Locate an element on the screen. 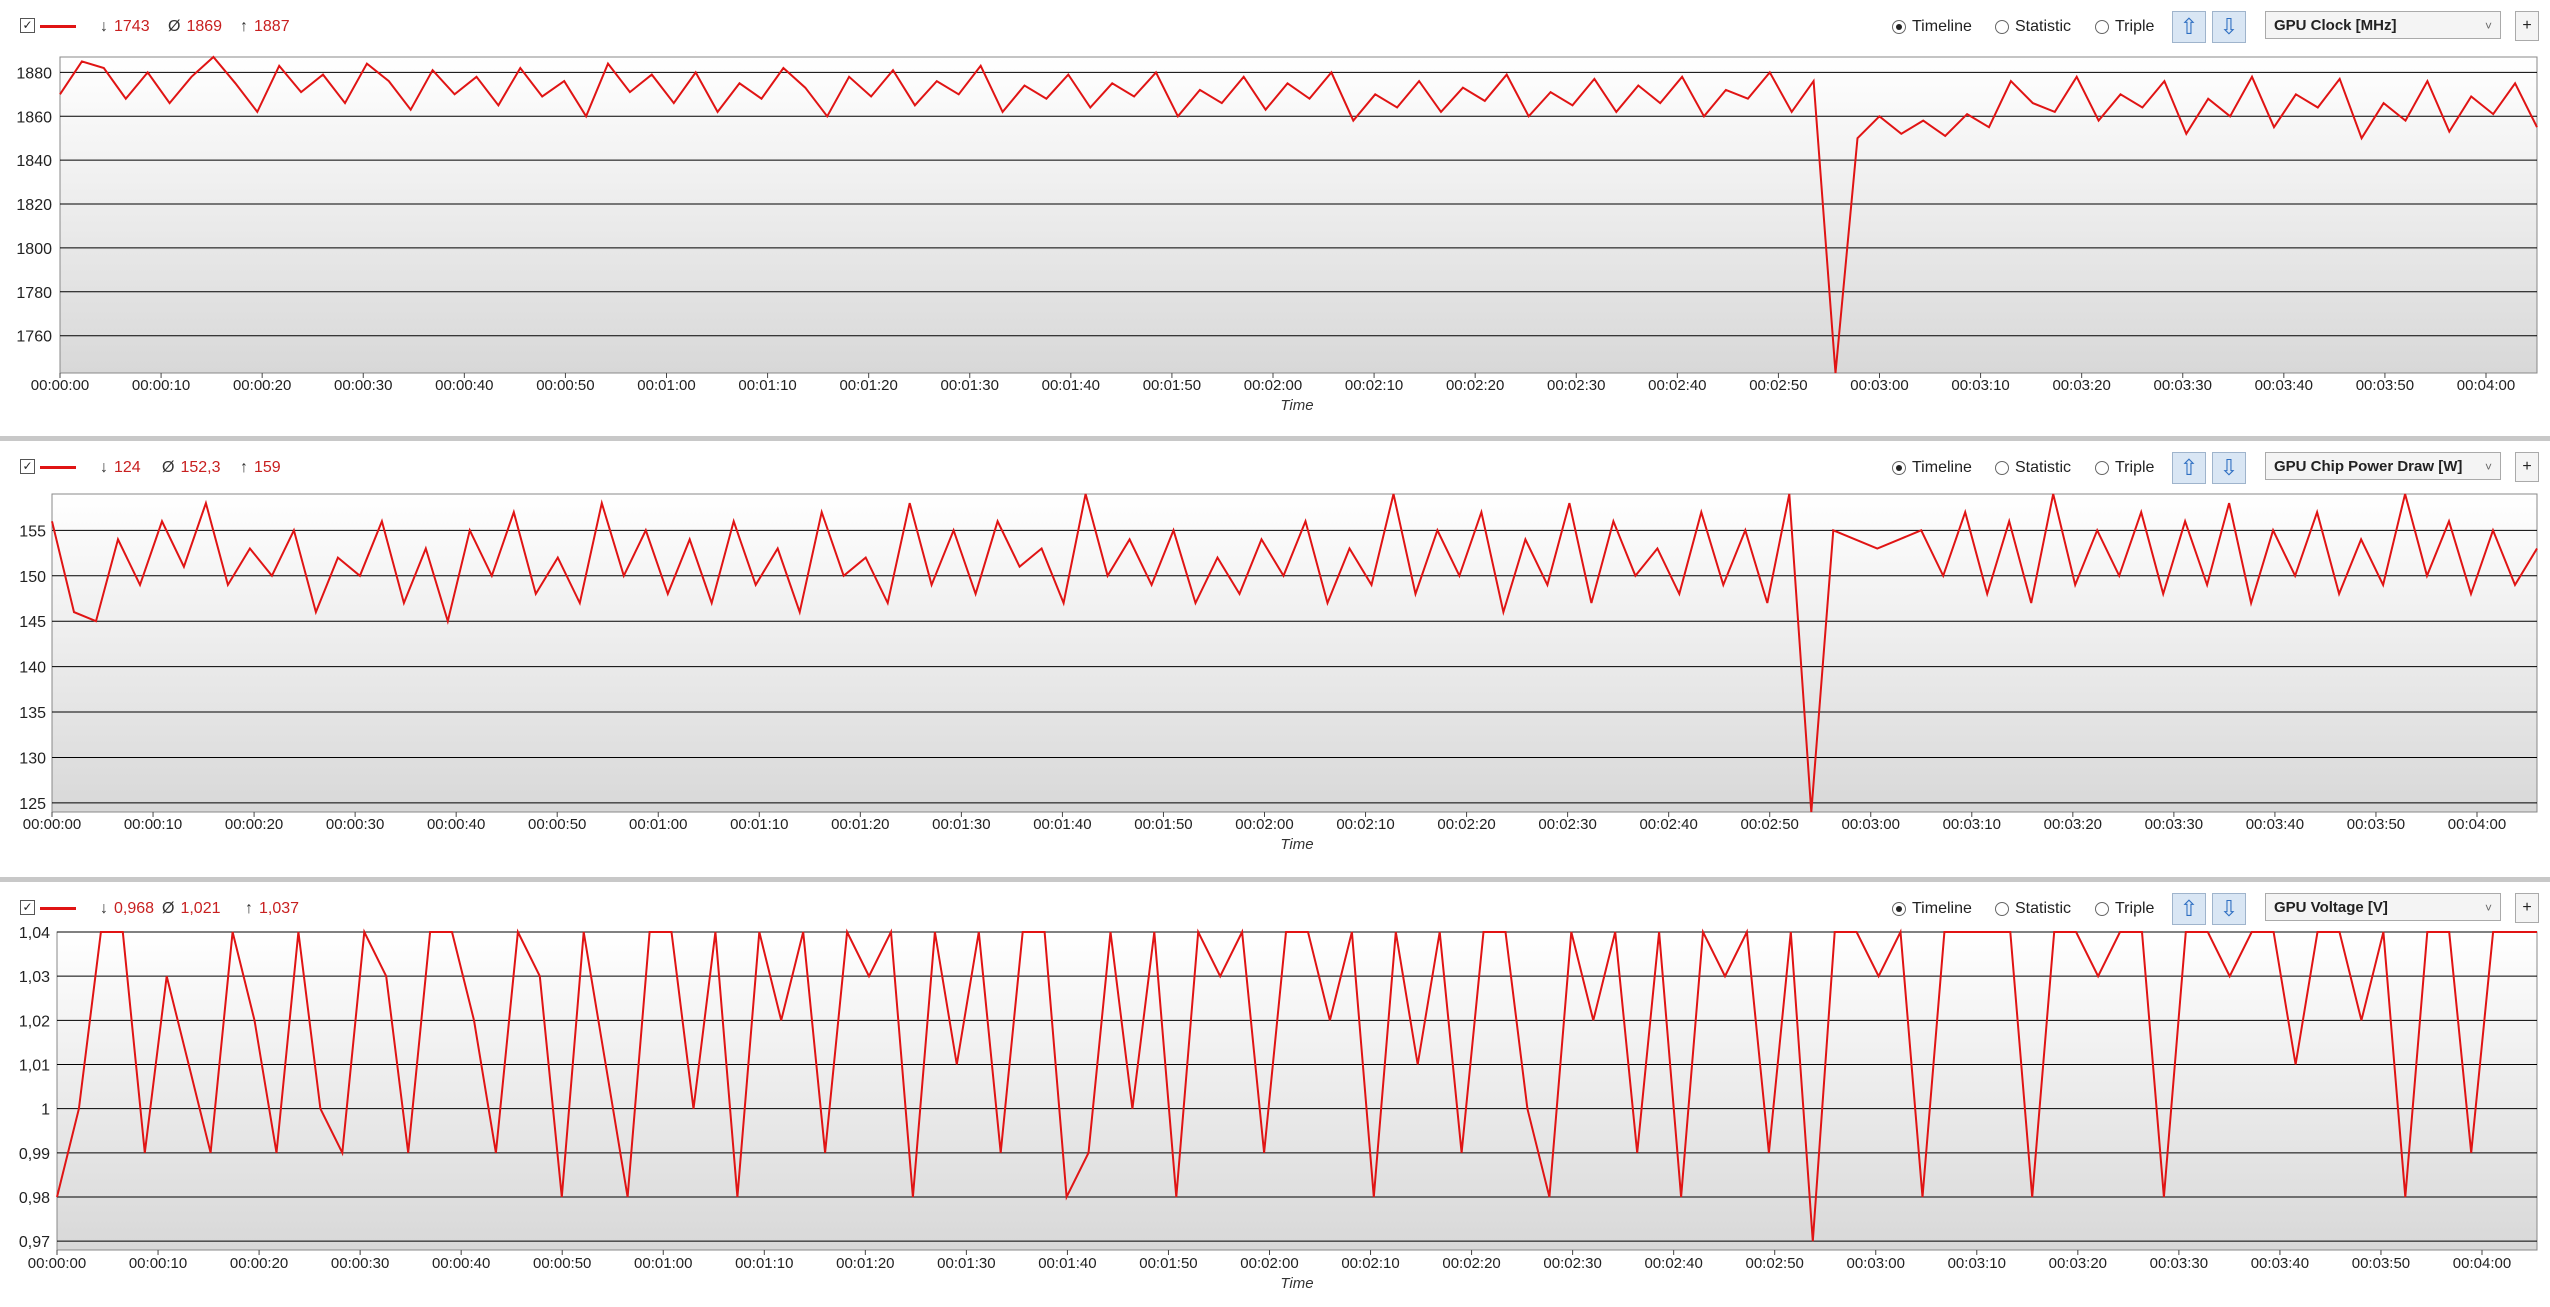  x-tick-label: 00:00:10 is located at coordinates (153, 824).